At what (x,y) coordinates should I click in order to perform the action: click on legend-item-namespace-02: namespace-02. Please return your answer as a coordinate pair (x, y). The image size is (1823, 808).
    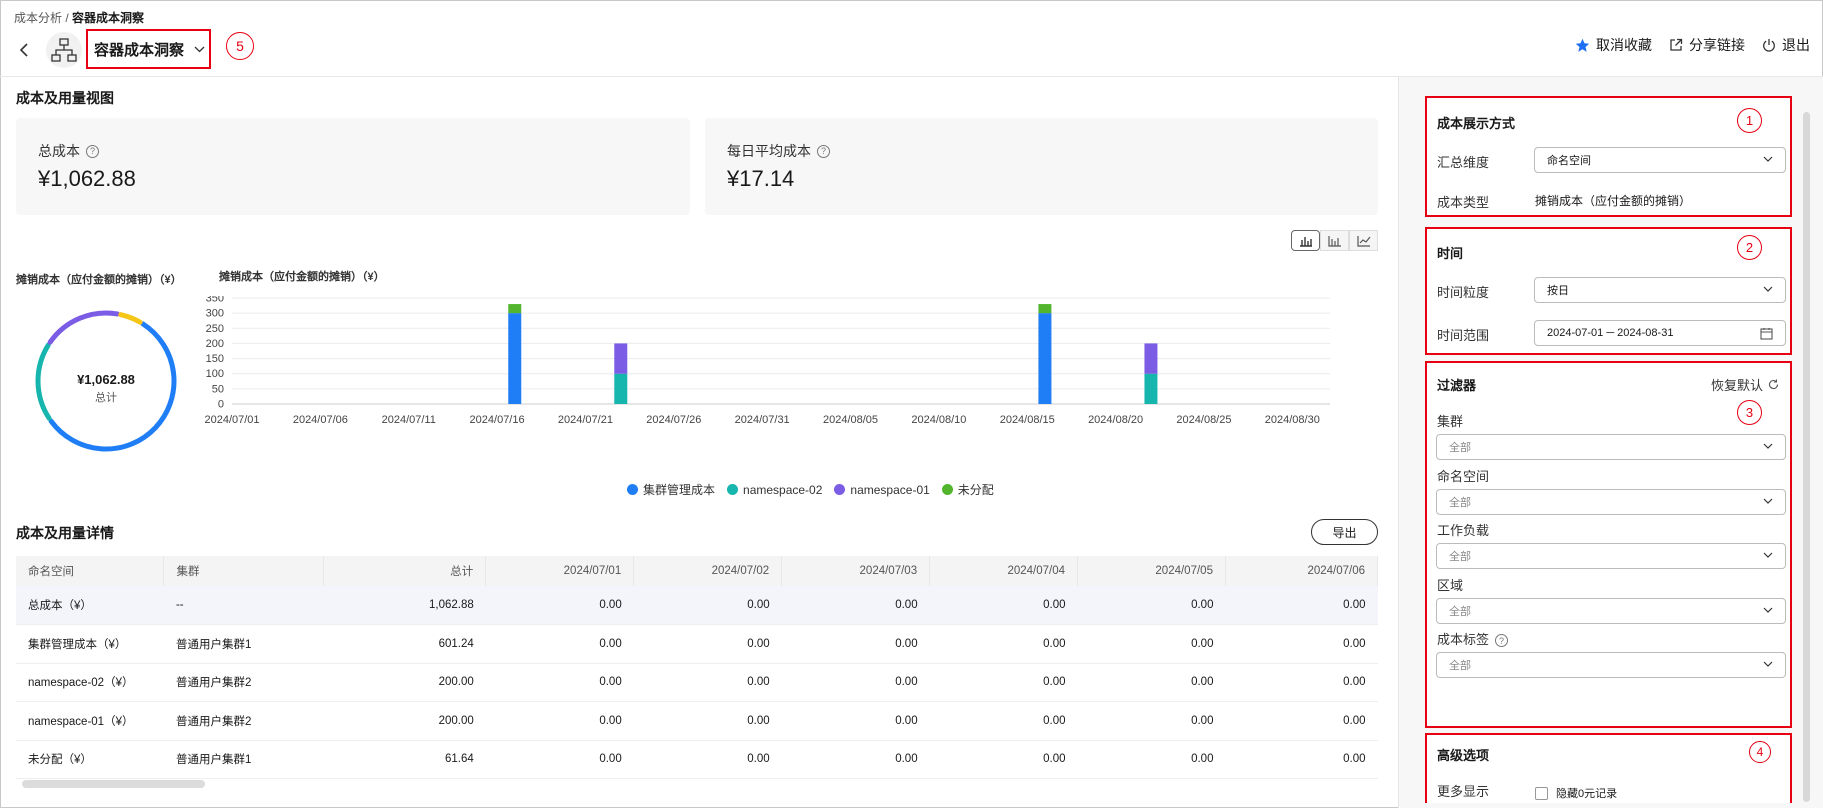
    Looking at the image, I should click on (774, 489).